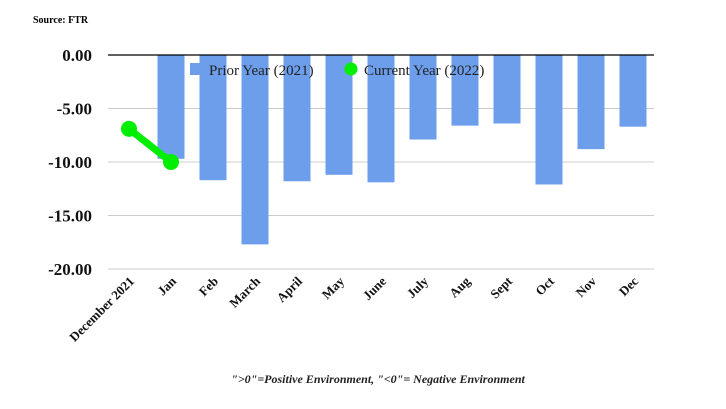 The height and width of the screenshot is (409, 726). What do you see at coordinates (70, 216) in the screenshot?
I see `y-tick-label: -15.00` at bounding box center [70, 216].